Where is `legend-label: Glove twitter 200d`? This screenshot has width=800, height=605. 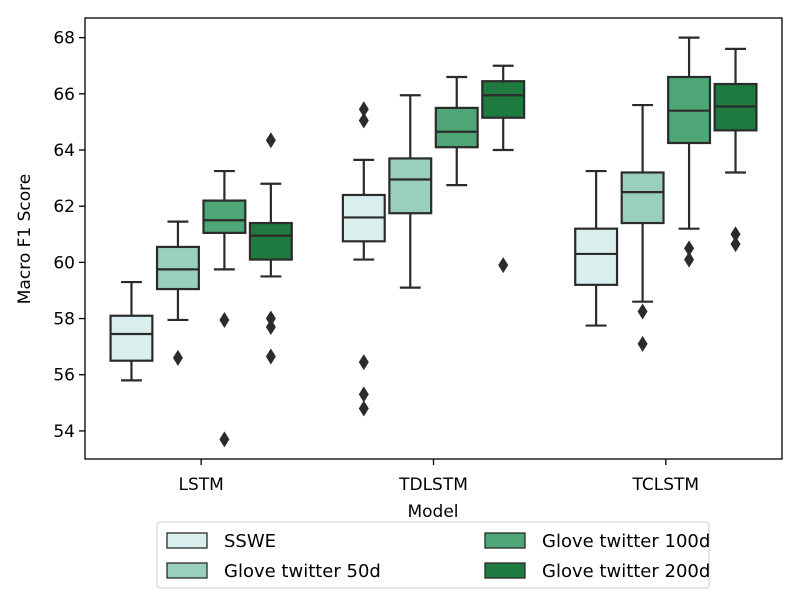 legend-label: Glove twitter 200d is located at coordinates (626, 571).